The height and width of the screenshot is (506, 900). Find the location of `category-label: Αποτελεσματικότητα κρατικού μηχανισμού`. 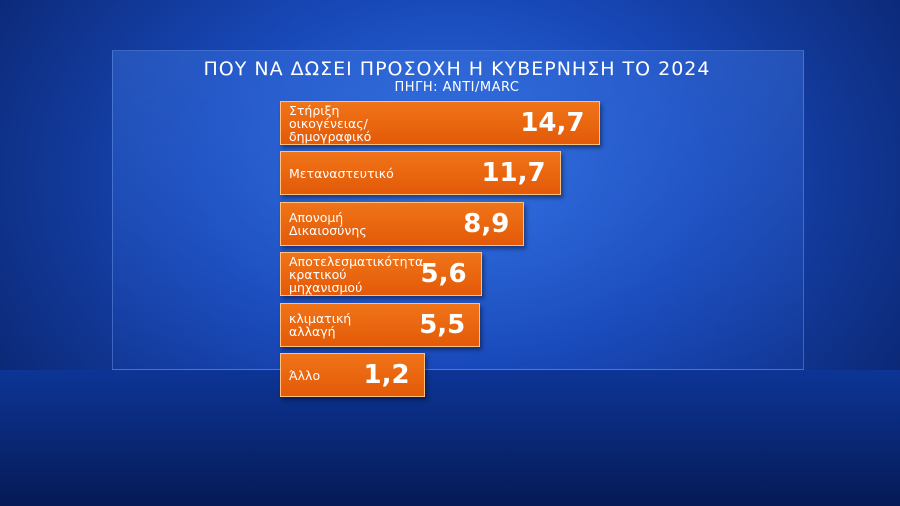

category-label: Αποτελεσματικότητα κρατικού μηχανισμού is located at coordinates (356, 274).